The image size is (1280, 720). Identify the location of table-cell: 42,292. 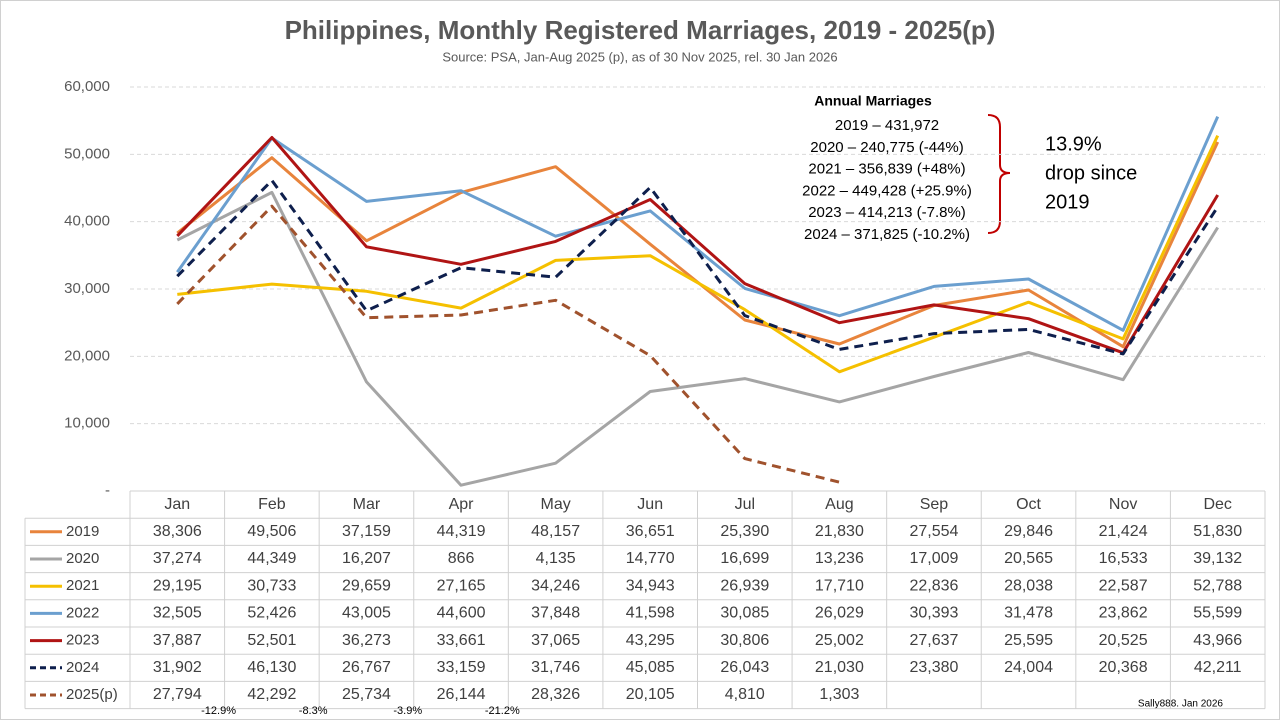
(271, 694).